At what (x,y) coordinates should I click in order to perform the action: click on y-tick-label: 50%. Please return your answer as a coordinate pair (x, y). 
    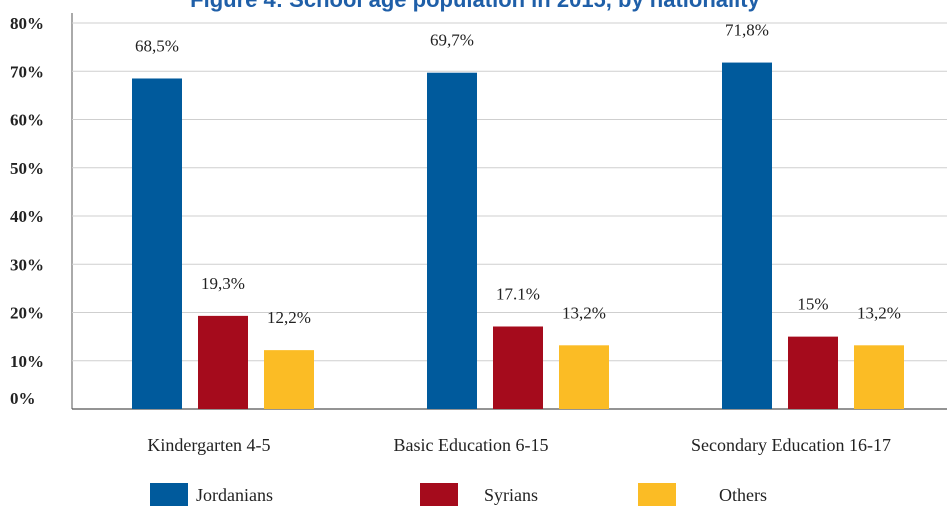
    Looking at the image, I should click on (27, 168).